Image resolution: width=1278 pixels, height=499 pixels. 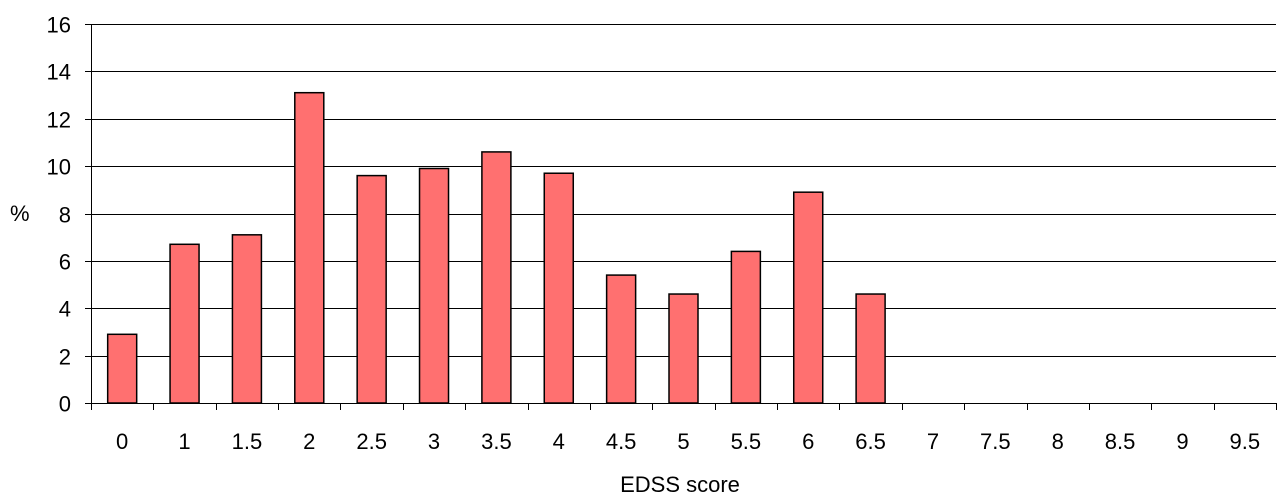 What do you see at coordinates (933, 441) in the screenshot?
I see `x-tick-label: 7` at bounding box center [933, 441].